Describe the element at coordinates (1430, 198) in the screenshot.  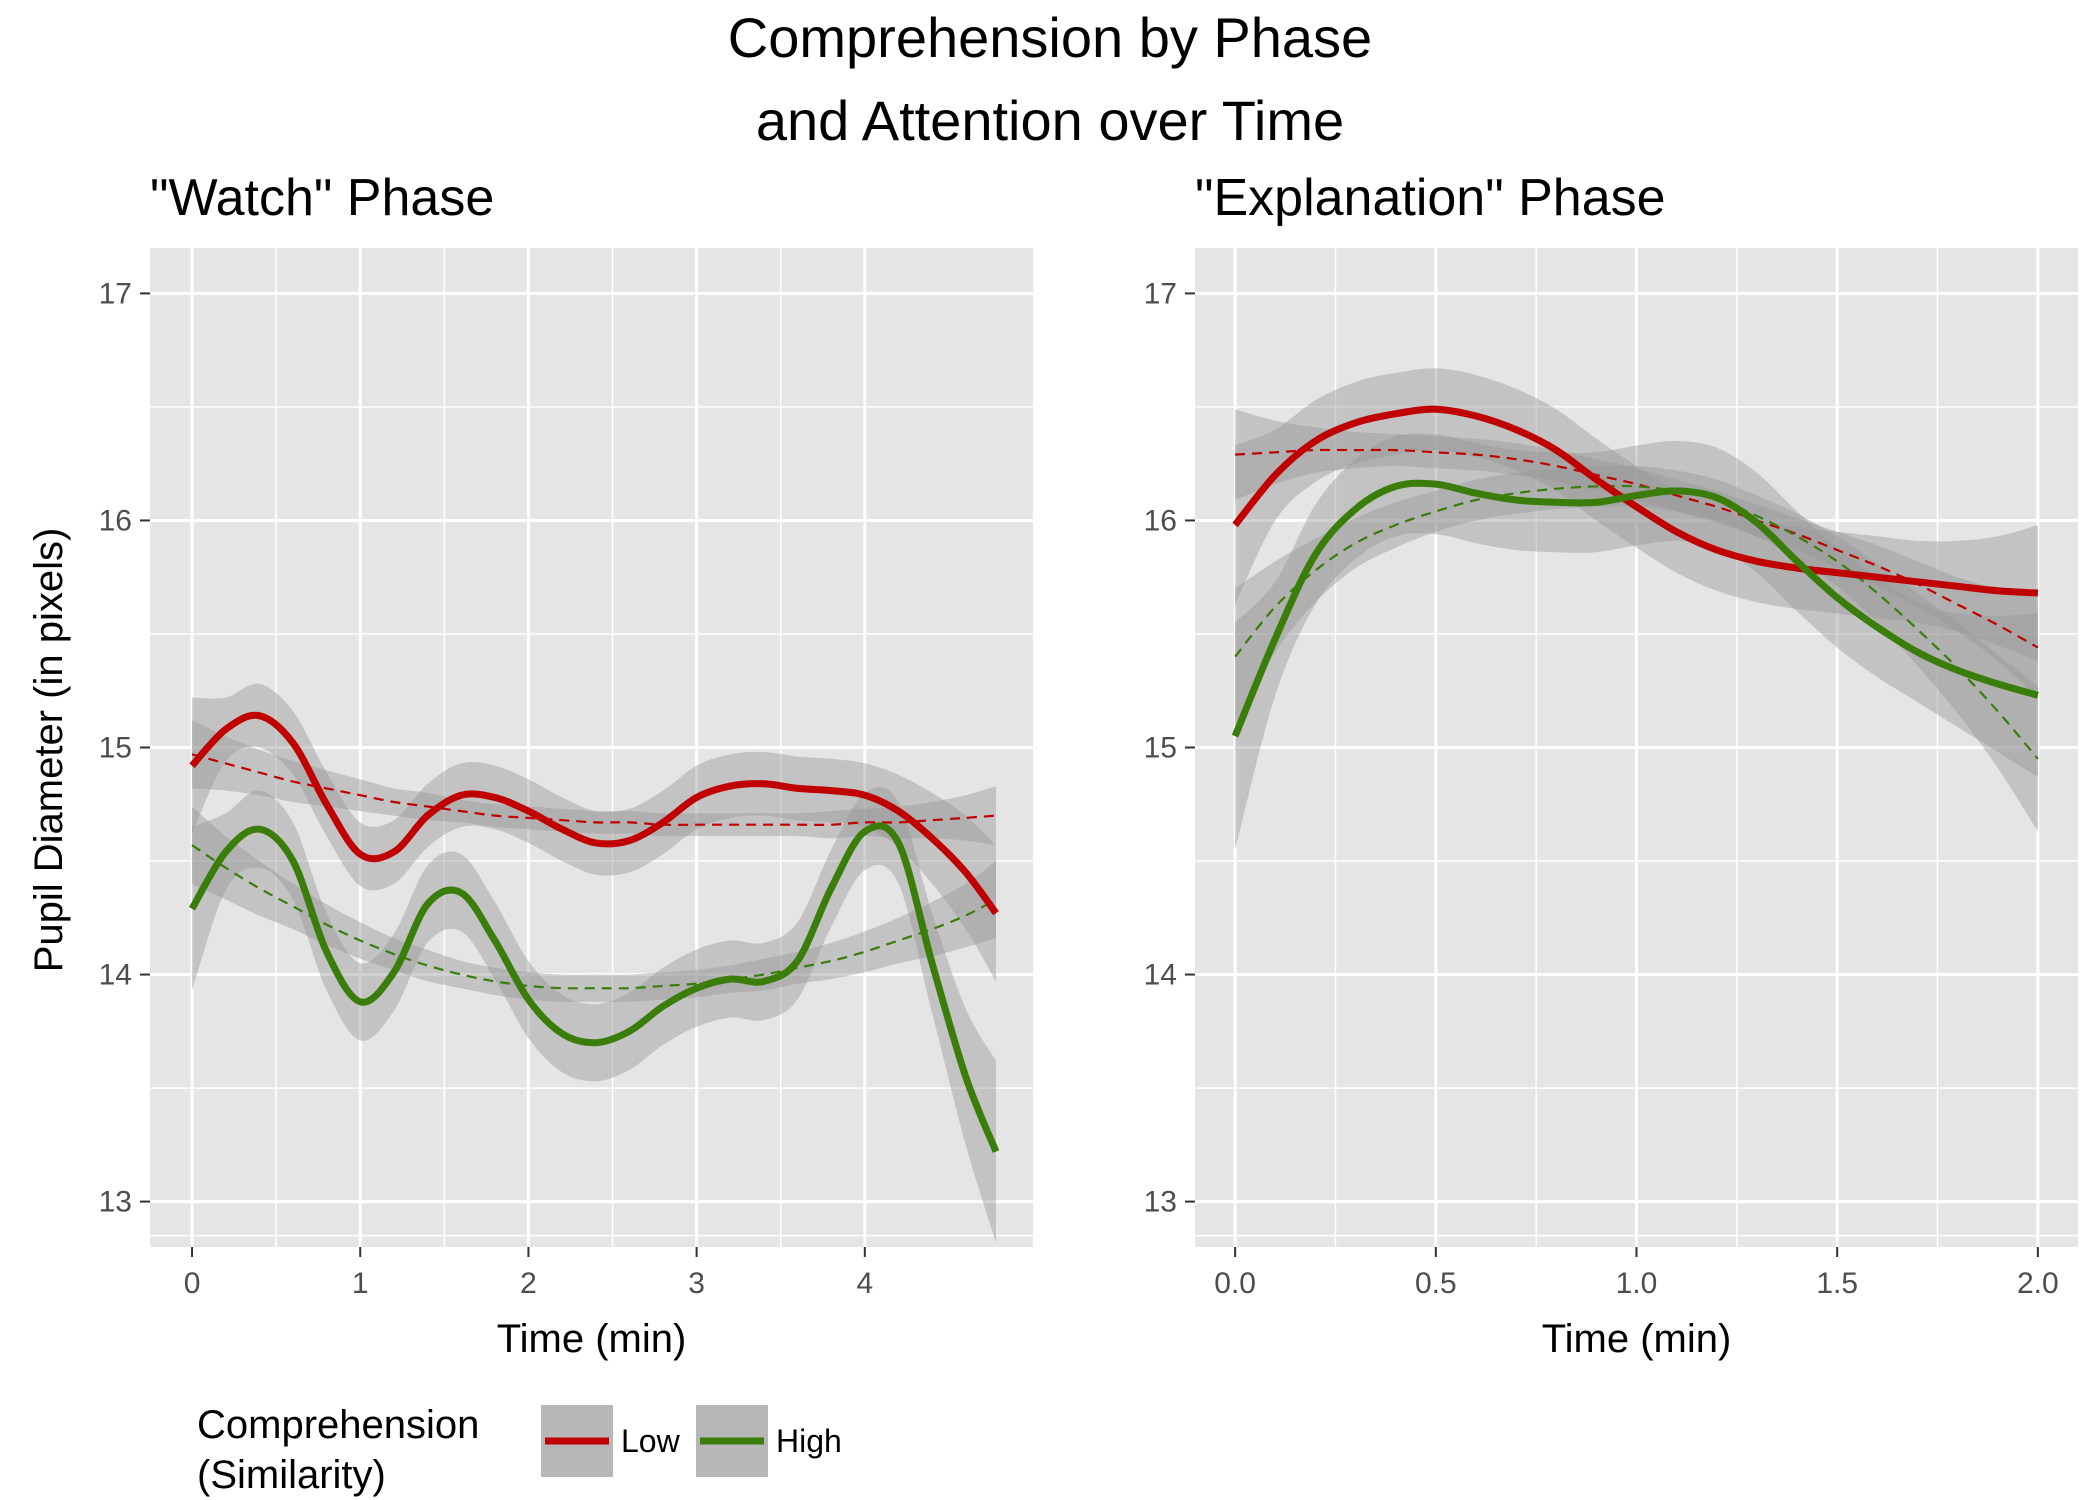
I see `panel-title: "Explanation" Phase` at that location.